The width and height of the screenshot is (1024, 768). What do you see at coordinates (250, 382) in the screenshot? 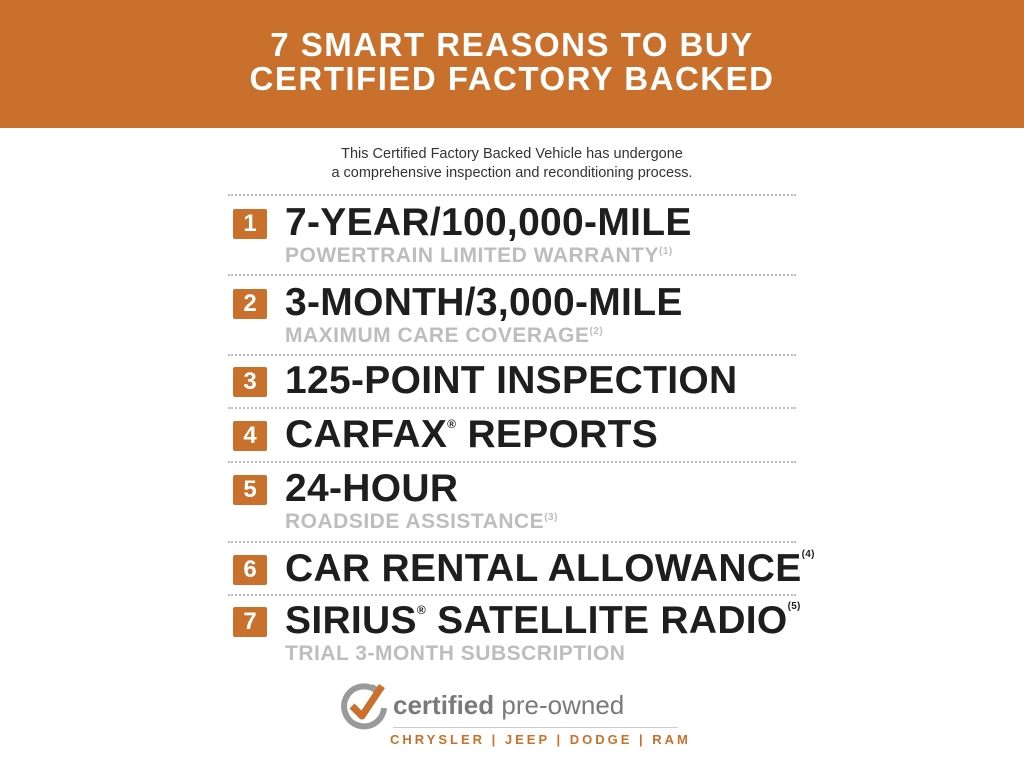
I see `number-badge: 3` at bounding box center [250, 382].